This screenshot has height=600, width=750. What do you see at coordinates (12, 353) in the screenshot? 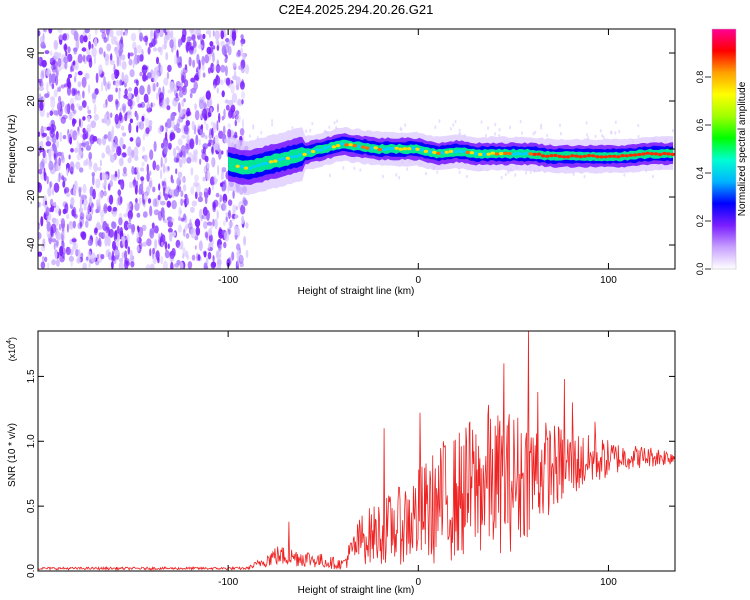
I see `snr-multiplier-base: (x10` at bounding box center [12, 353].